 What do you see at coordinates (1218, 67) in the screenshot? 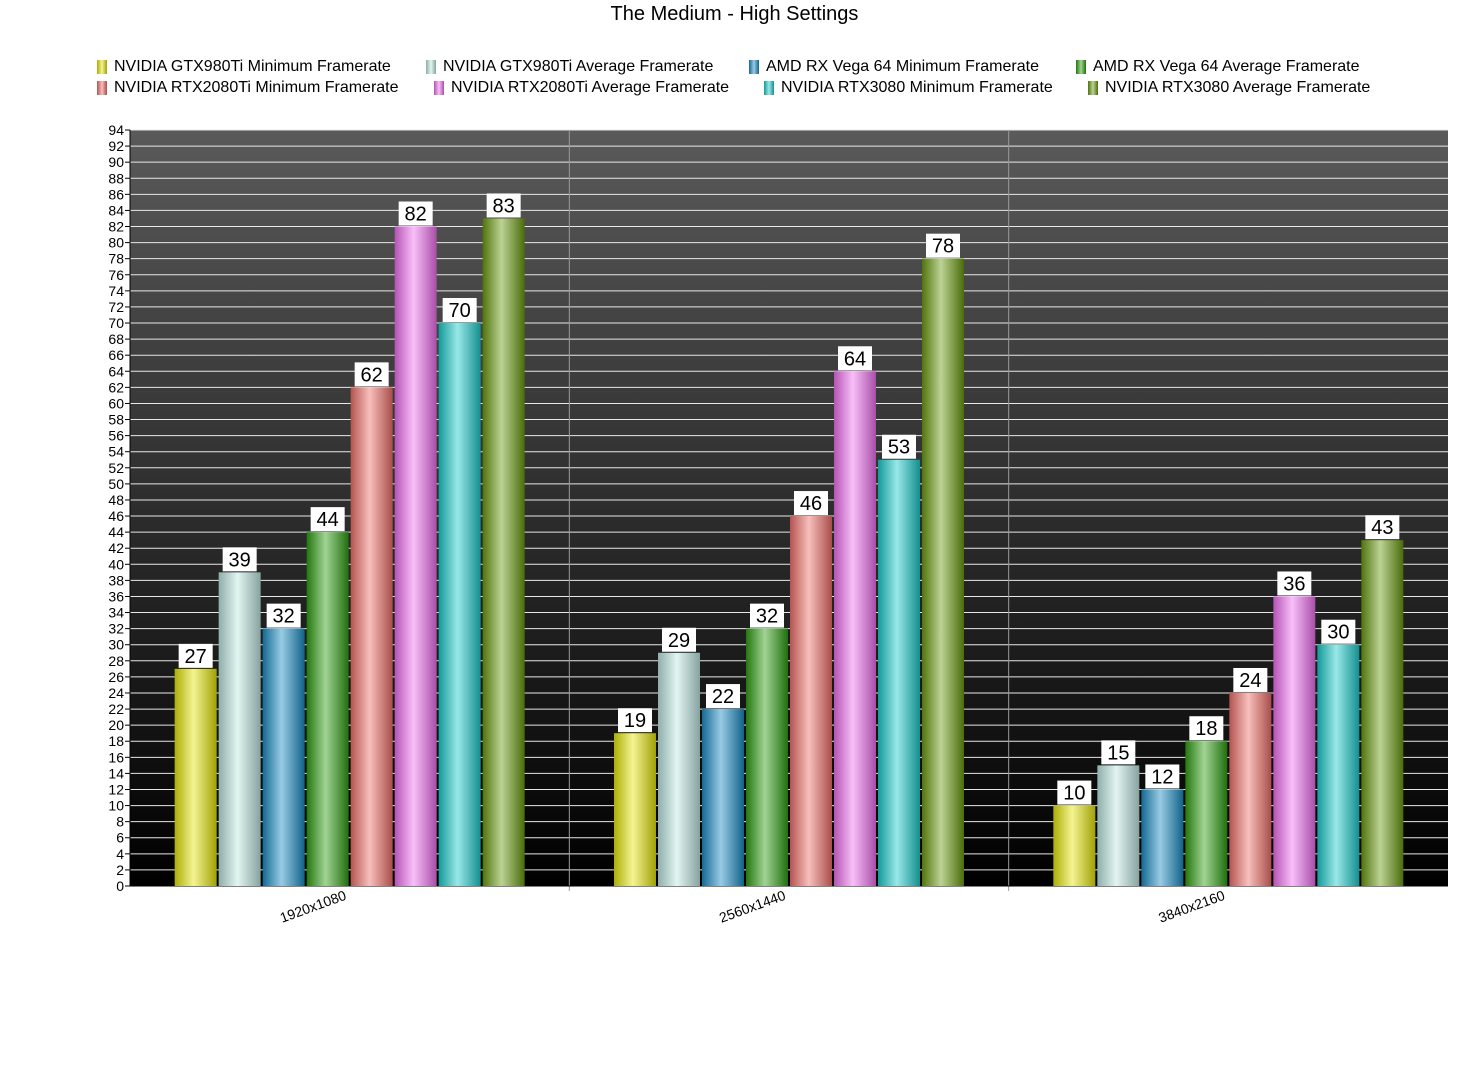
I see `legend-item: AMD RX Vega 64 Average Framerate` at bounding box center [1218, 67].